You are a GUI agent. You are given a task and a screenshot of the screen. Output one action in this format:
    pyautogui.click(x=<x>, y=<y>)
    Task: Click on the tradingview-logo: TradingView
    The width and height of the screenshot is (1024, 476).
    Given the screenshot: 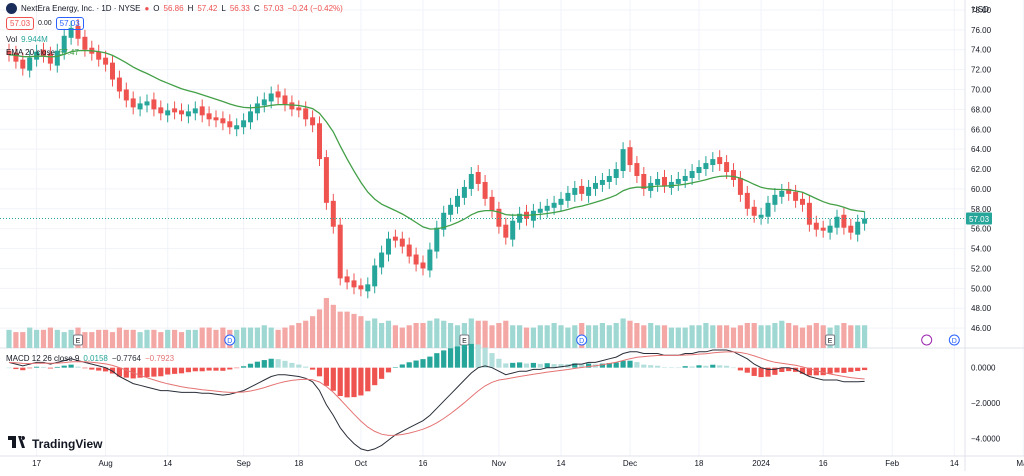 What is the action you would take?
    pyautogui.click(x=55, y=443)
    